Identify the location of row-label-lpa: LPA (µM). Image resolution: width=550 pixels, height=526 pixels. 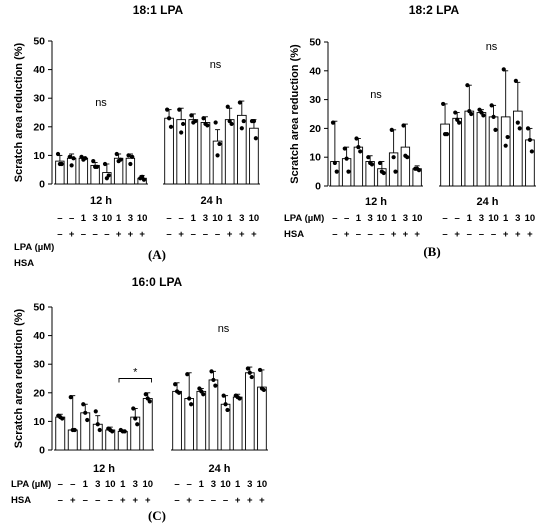
(304, 218).